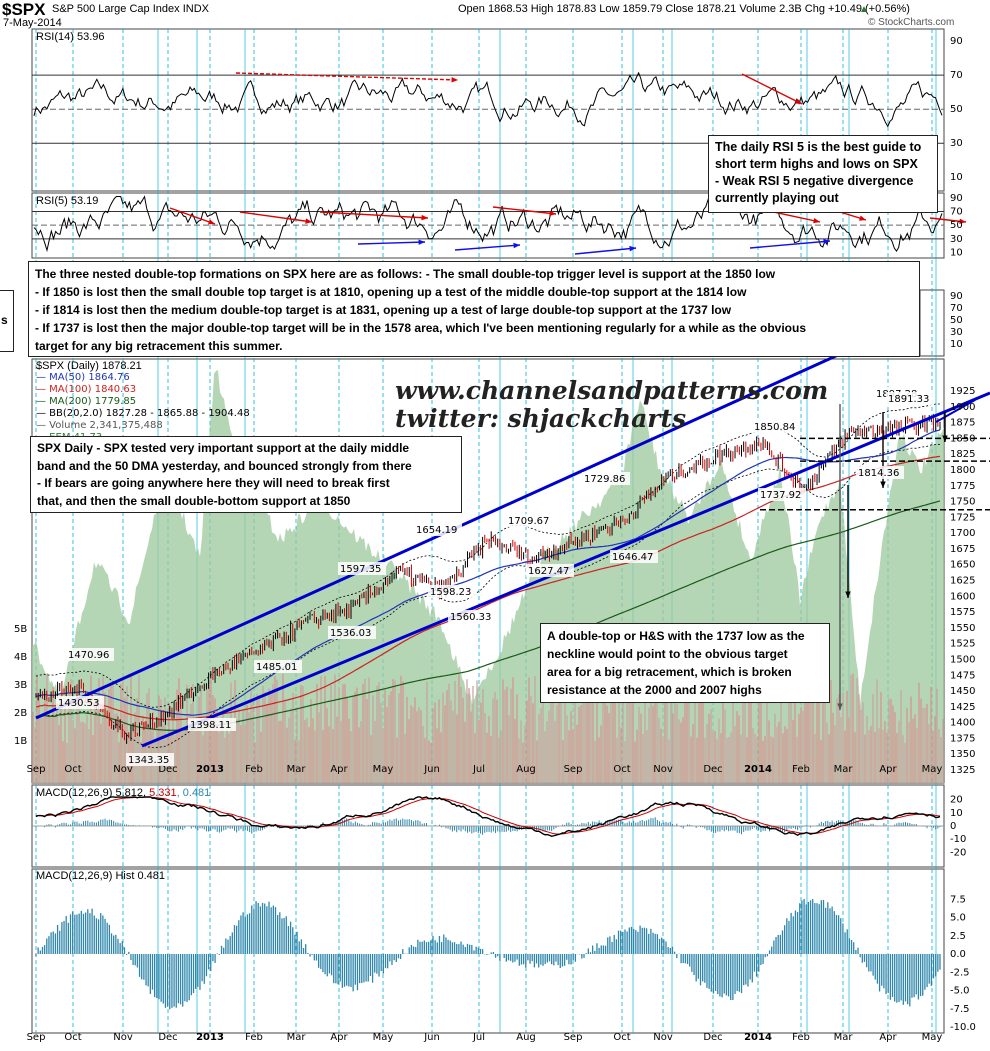  Describe the element at coordinates (814, 181) in the screenshot. I see `rsi-note-line: - Weak RSI 5 negative divergence` at that location.